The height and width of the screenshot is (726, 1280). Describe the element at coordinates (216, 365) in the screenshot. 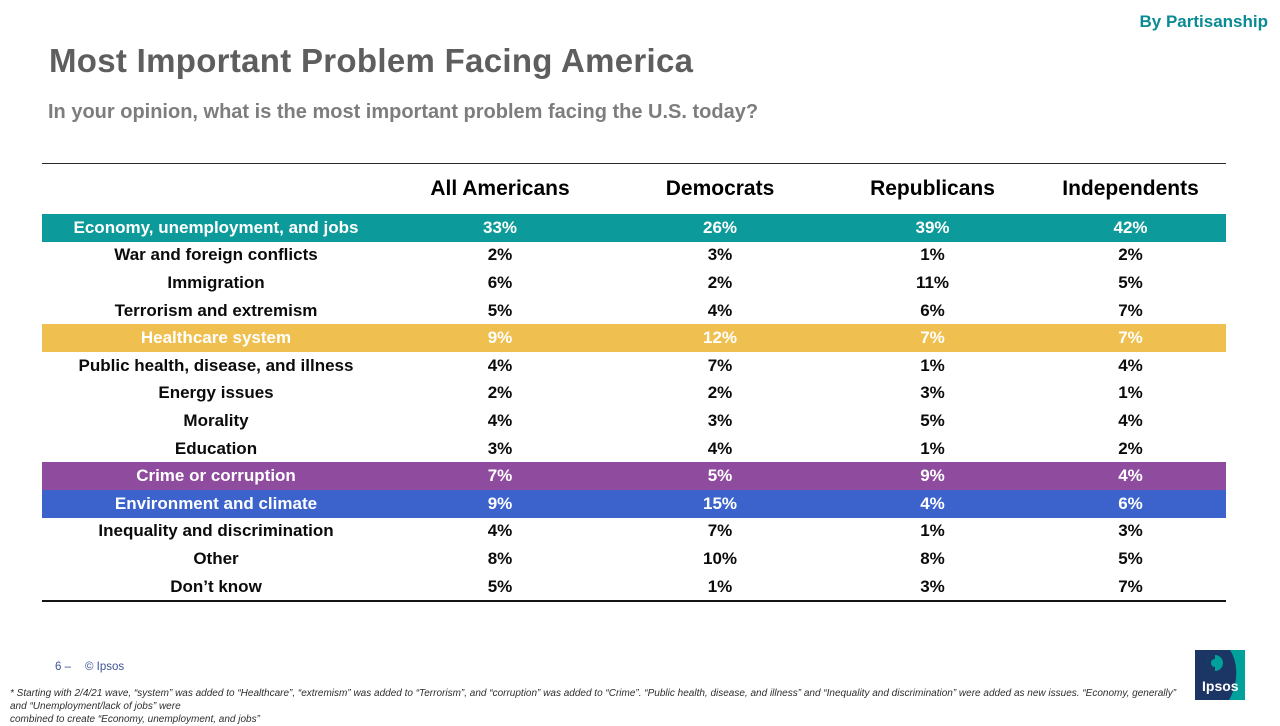

I see `row-label: Public health, disease, and illness` at that location.